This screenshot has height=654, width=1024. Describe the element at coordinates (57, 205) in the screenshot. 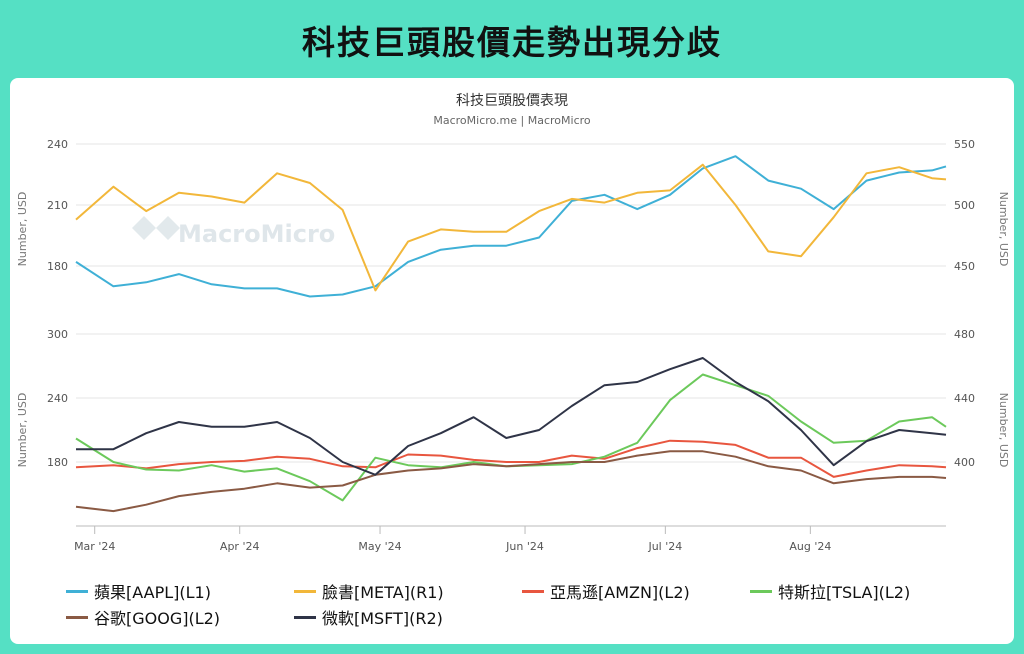

I see `left-tick-label: 210` at that location.